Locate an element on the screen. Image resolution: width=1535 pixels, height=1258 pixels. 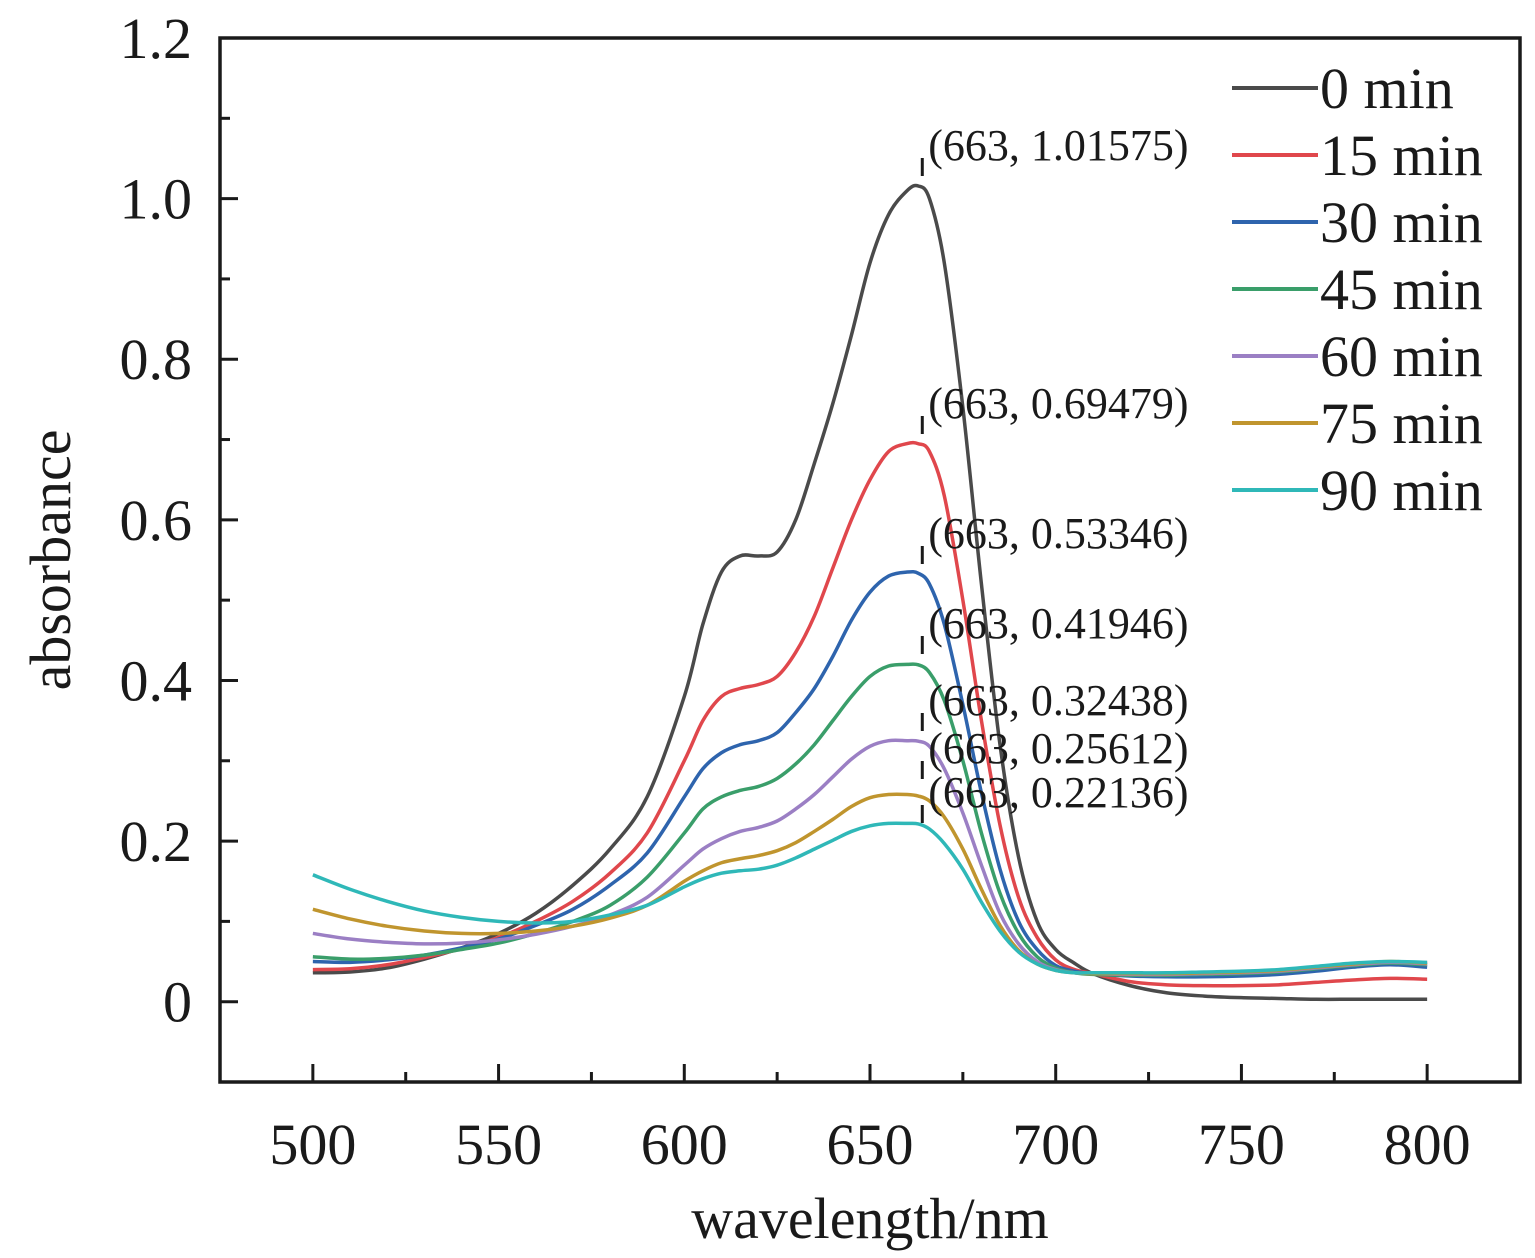
y-axis-ticks: 0 0.2 0.4 0.6 0.8 1.0 1.2 is located at coordinates (179, 520).